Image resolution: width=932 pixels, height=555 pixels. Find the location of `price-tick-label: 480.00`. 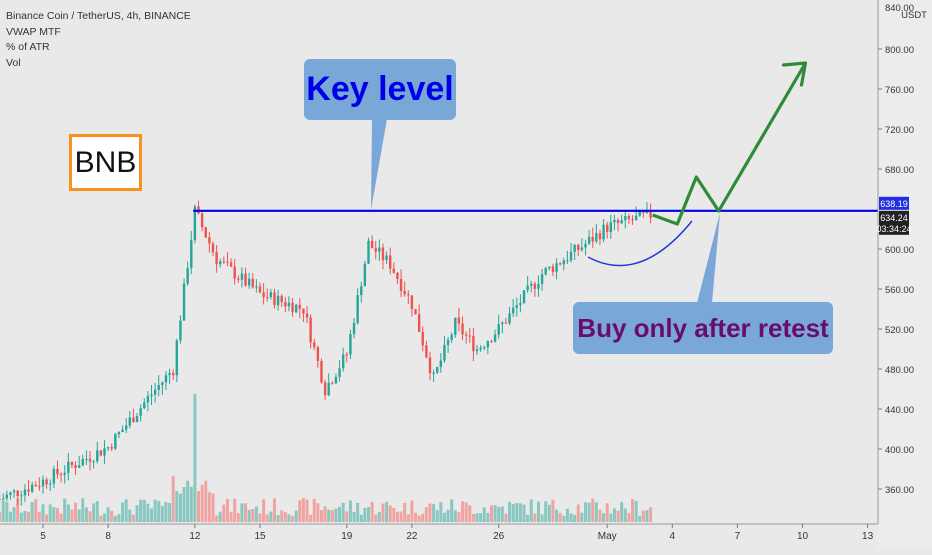

price-tick-label: 480.00 is located at coordinates (899, 370).